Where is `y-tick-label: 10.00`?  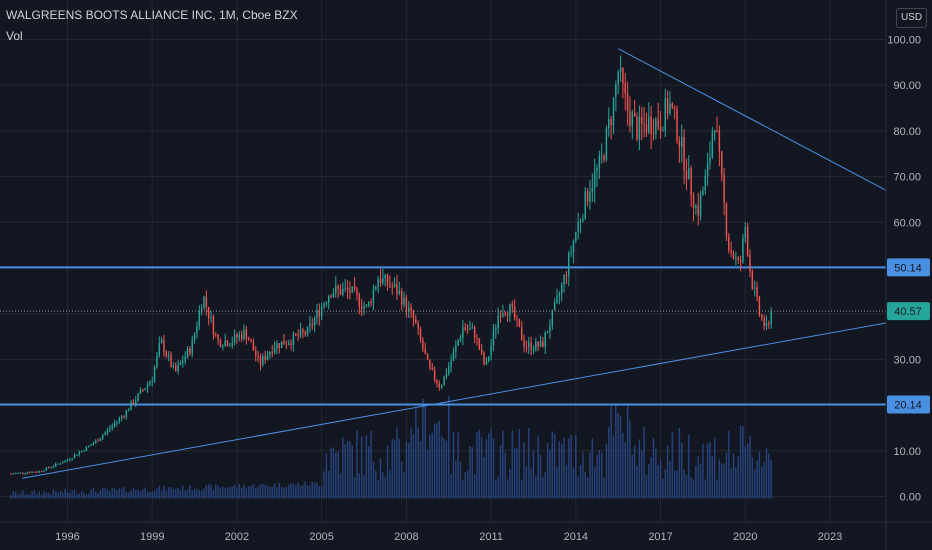
y-tick-label: 10.00 is located at coordinates (907, 452).